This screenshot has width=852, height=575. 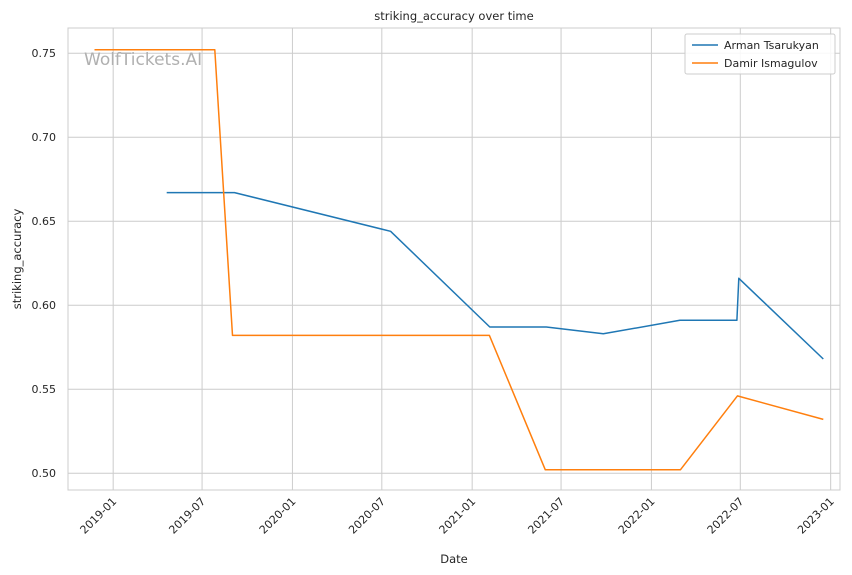 What do you see at coordinates (726, 516) in the screenshot?
I see `x-tick-label: 2022-07` at bounding box center [726, 516].